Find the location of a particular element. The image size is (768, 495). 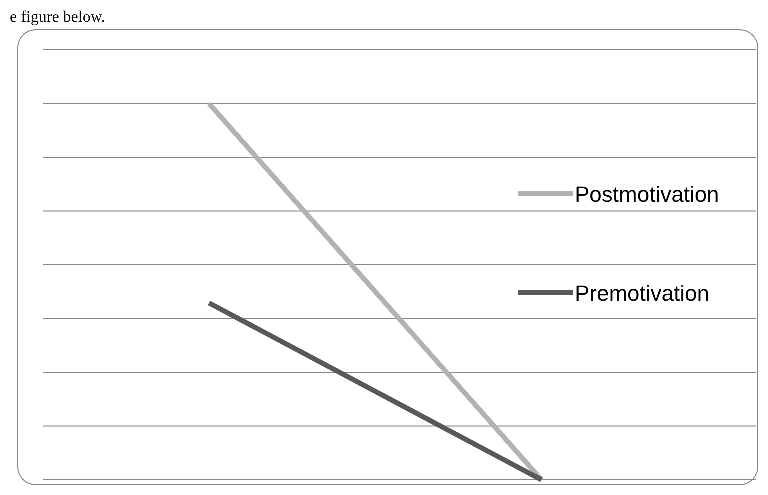

legend-label: Premotivation is located at coordinates (642, 293).